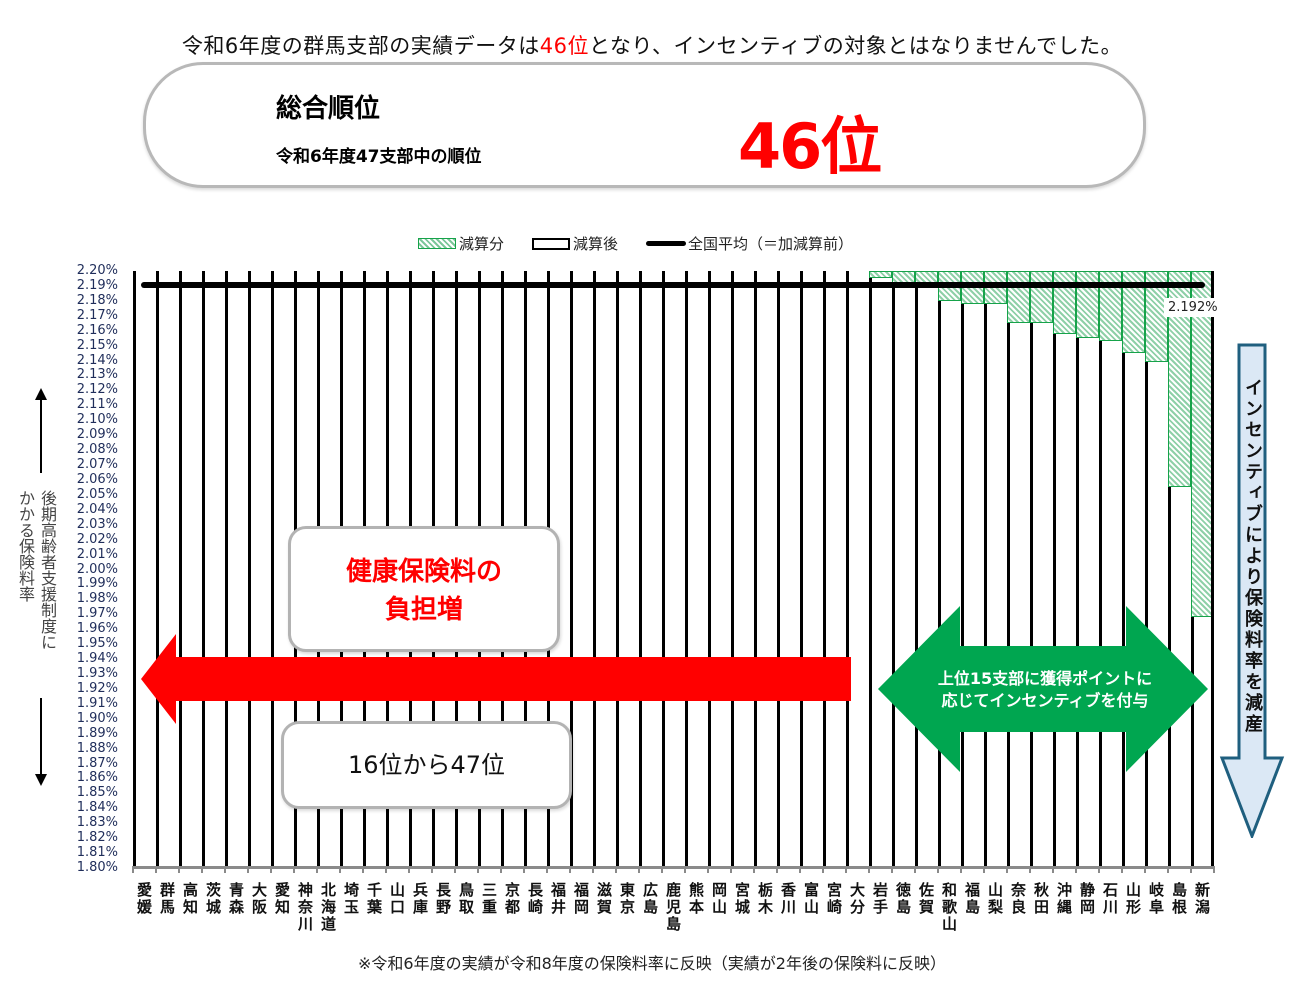 The width and height of the screenshot is (1304, 990). What do you see at coordinates (972, 898) in the screenshot?
I see `x-axis-label: 福島` at bounding box center [972, 898].